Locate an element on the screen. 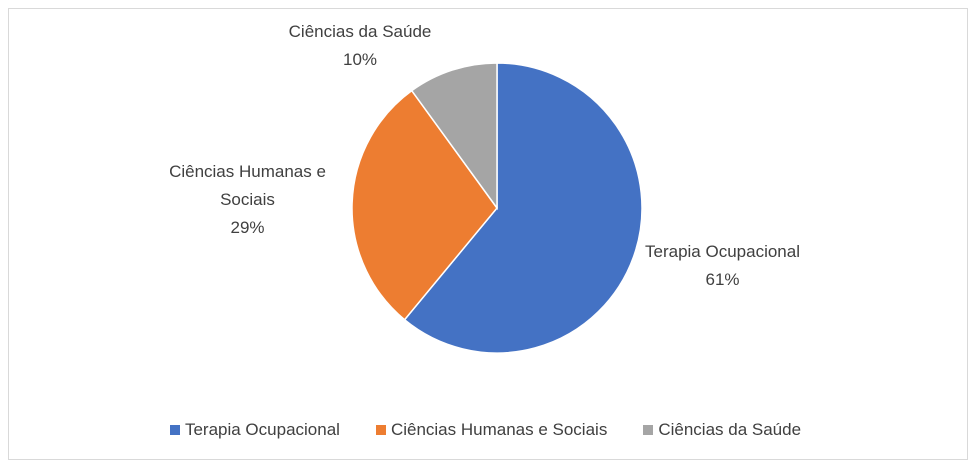  data-label-category: Terapia Ocupacional is located at coordinates (722, 251).